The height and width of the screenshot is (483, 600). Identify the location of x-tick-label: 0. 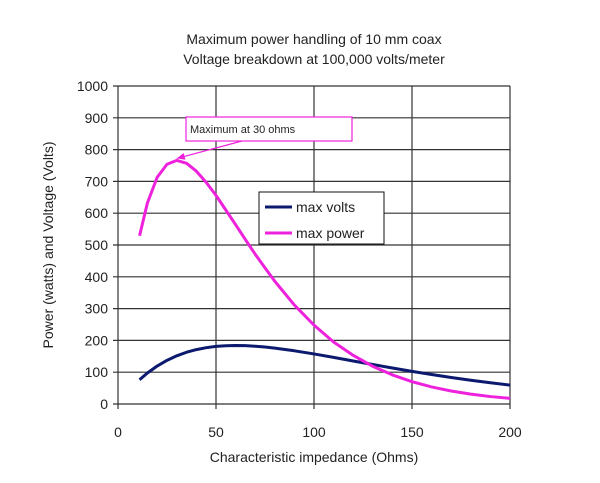
(118, 432).